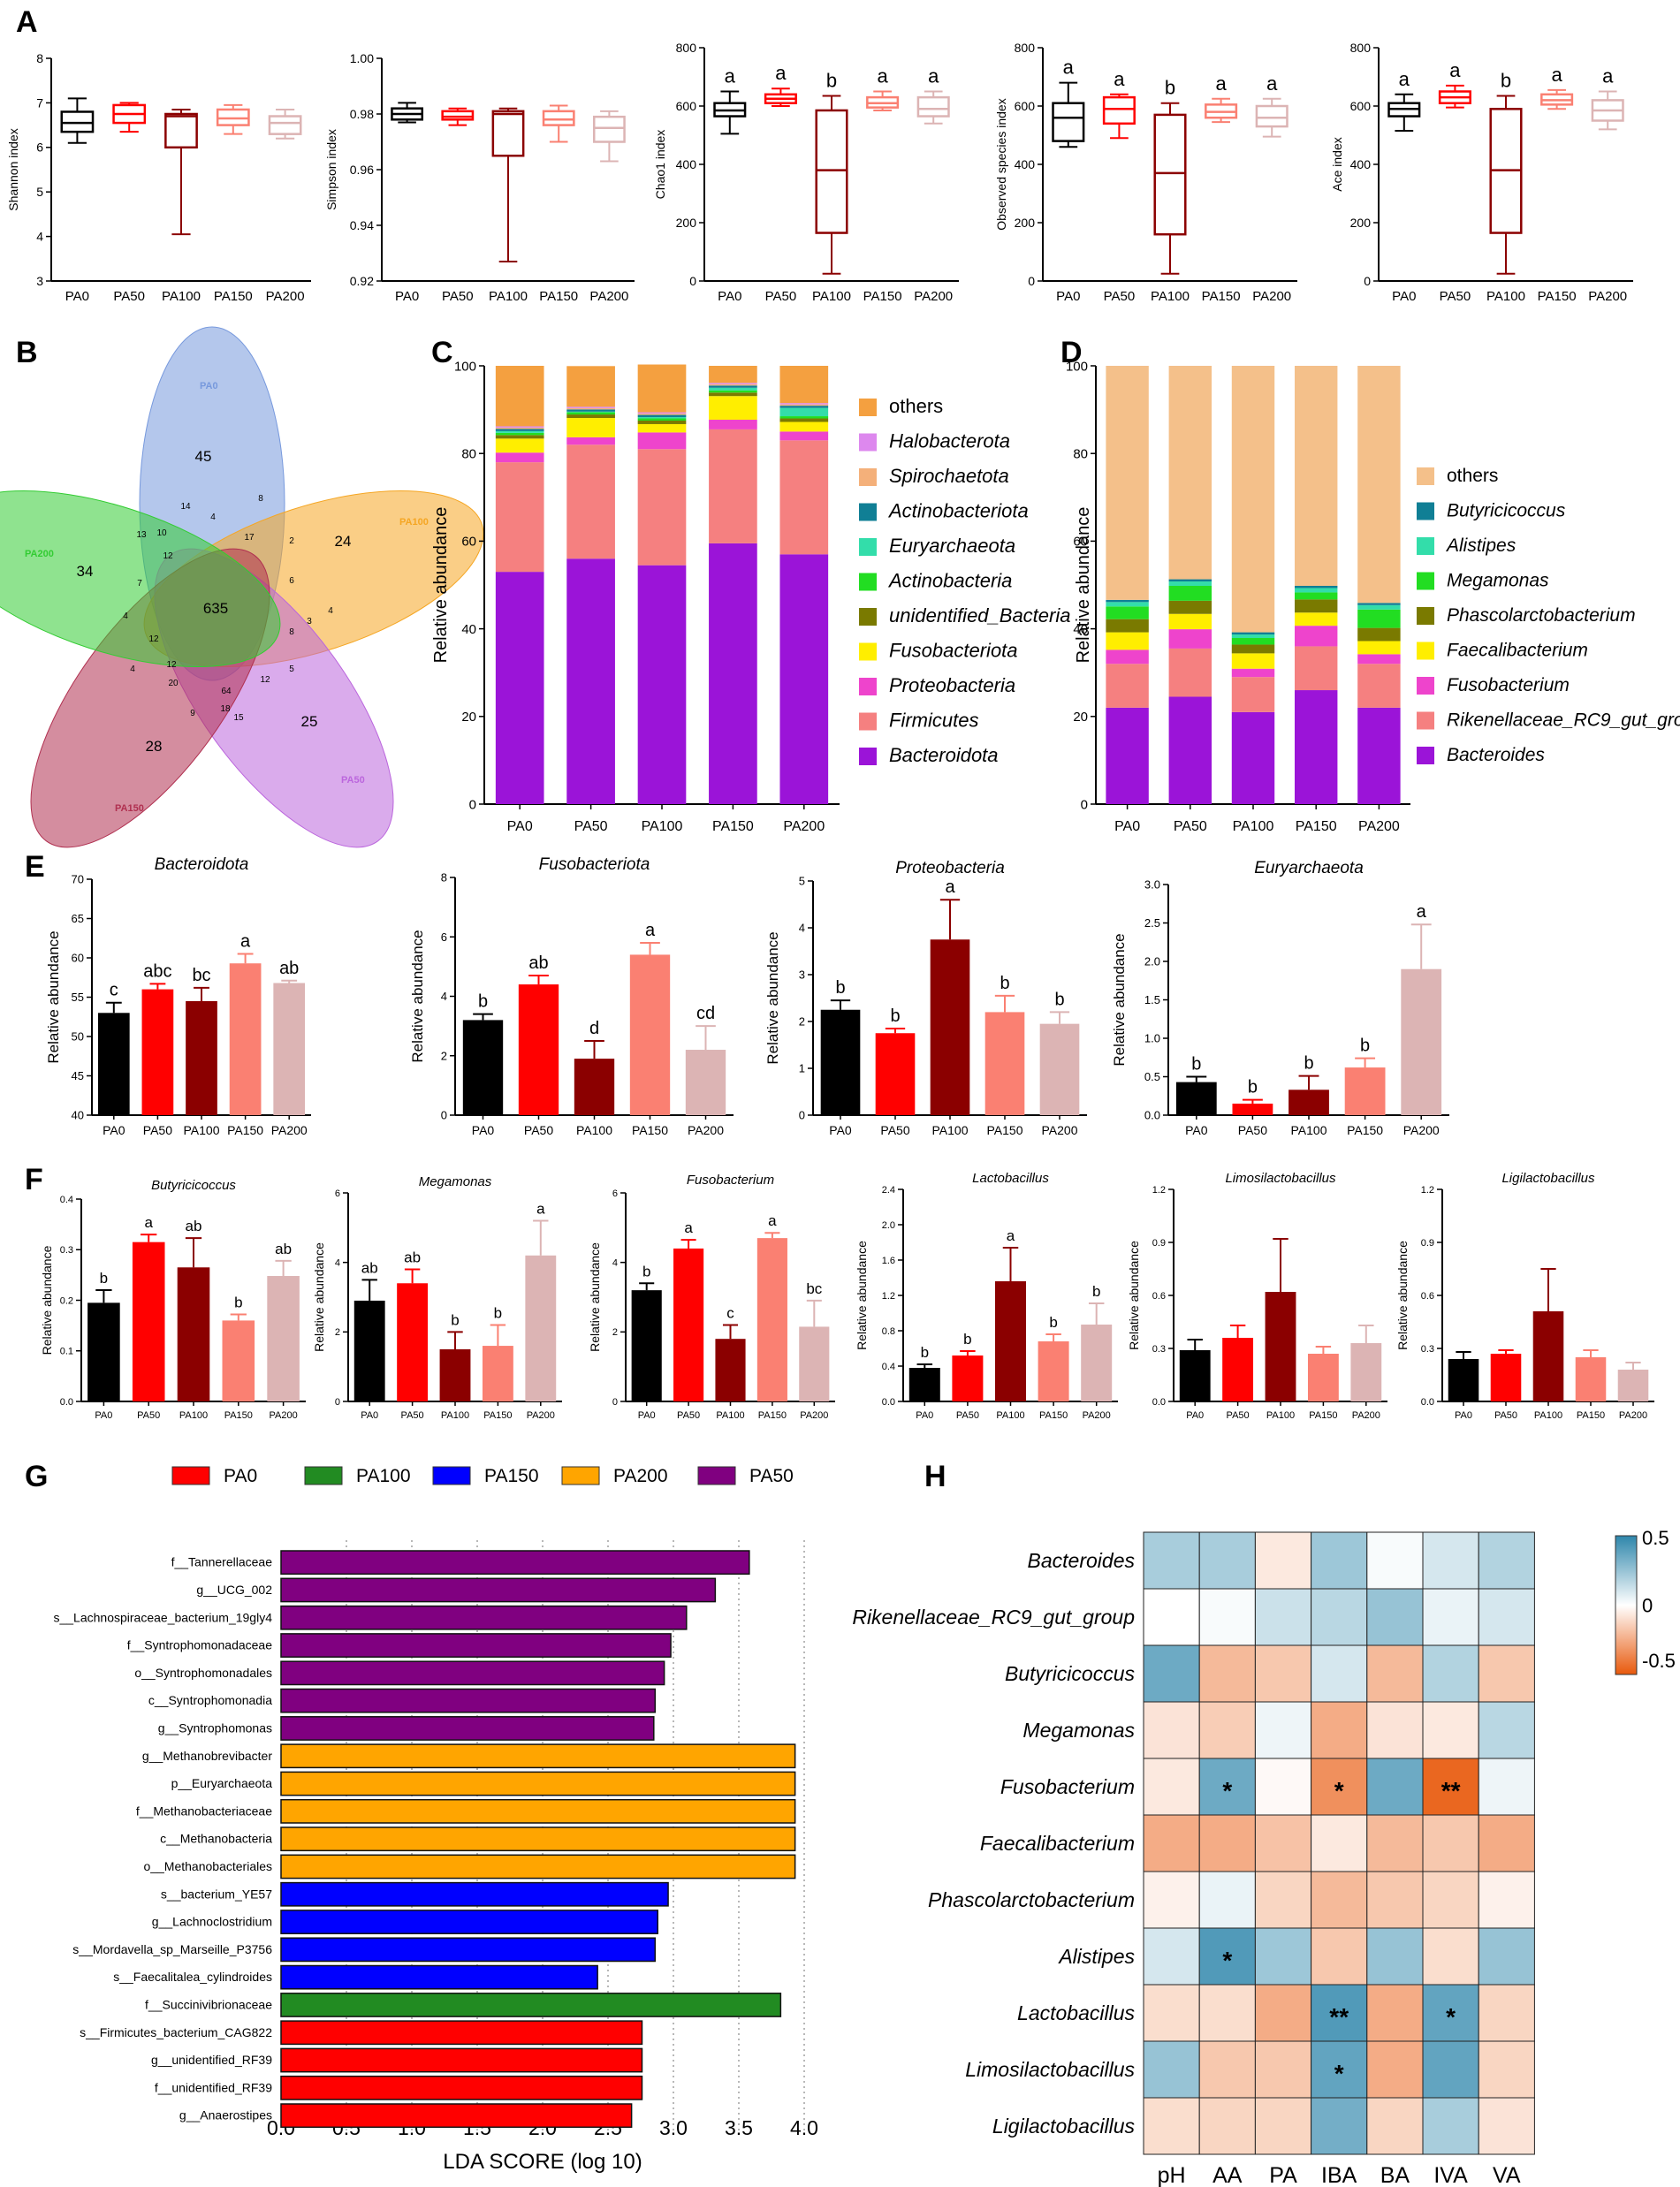 The image size is (1680, 2187). Describe the element at coordinates (193, 1185) in the screenshot. I see `chart-title: Butyricicoccus` at that location.